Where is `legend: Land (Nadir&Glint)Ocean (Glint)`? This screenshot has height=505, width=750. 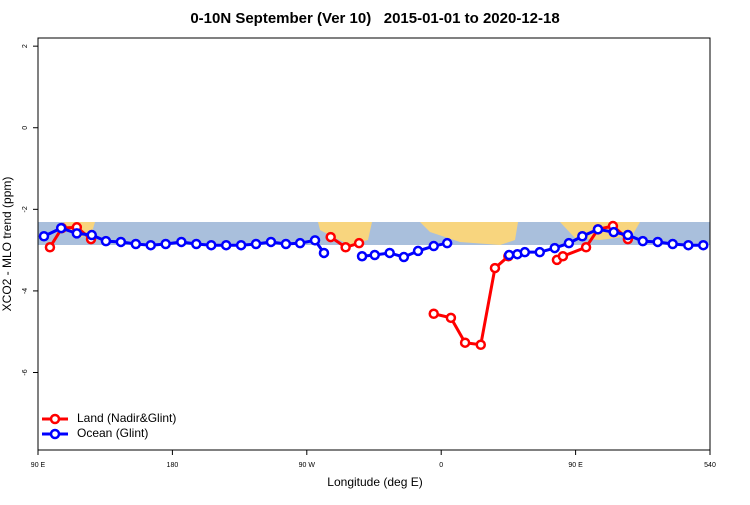 legend: Land (Nadir&Glint)Ocean (Glint) is located at coordinates (109, 425).